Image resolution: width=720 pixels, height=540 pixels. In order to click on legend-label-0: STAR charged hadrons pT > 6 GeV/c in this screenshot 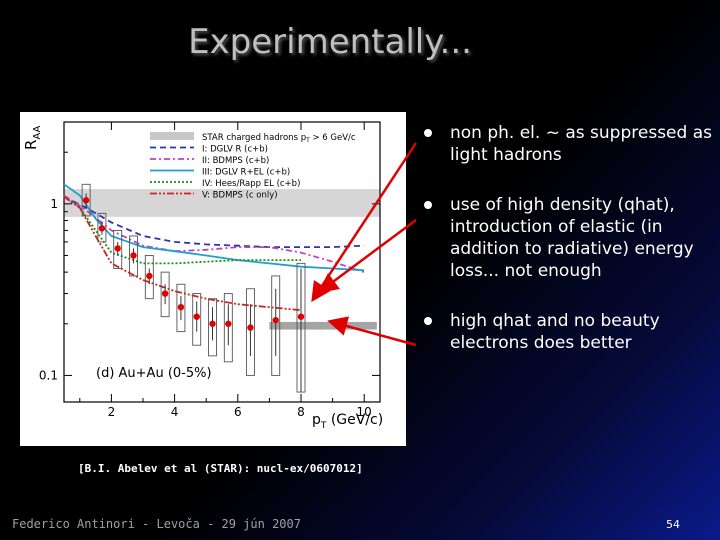, I will do `click(279, 138)`.